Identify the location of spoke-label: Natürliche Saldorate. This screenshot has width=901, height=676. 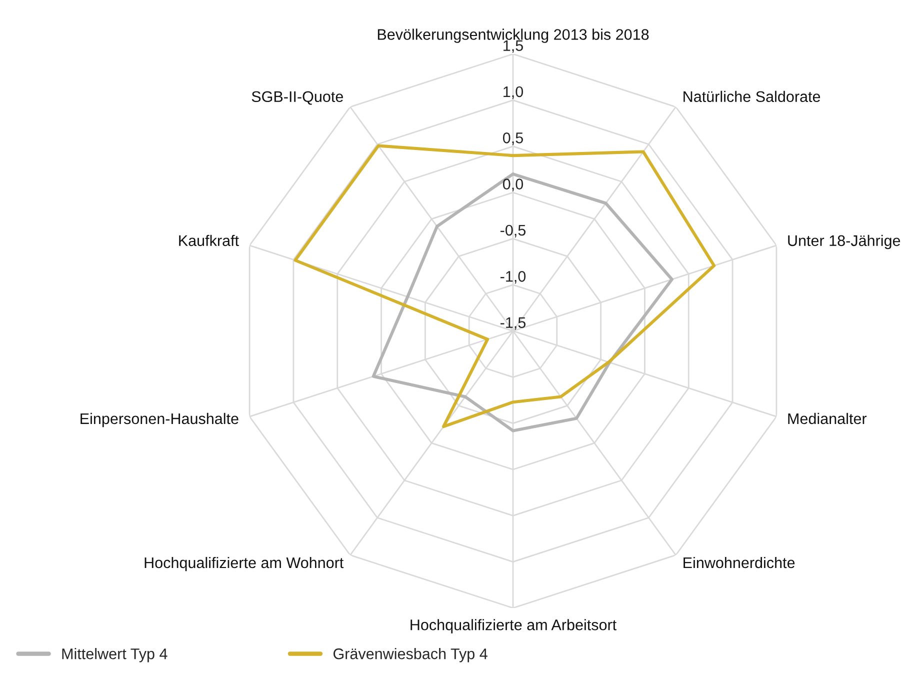
(752, 96).